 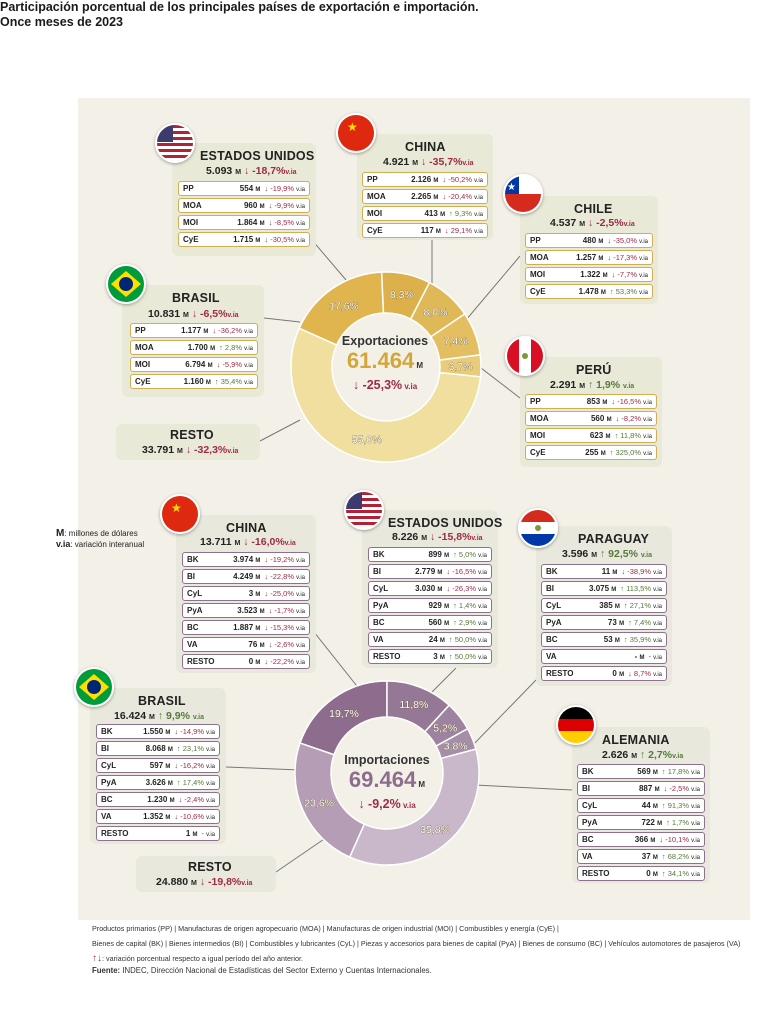 I want to click on table-row: VA 37 M ↑ 68,2% v.ia, so click(x=641, y=856).